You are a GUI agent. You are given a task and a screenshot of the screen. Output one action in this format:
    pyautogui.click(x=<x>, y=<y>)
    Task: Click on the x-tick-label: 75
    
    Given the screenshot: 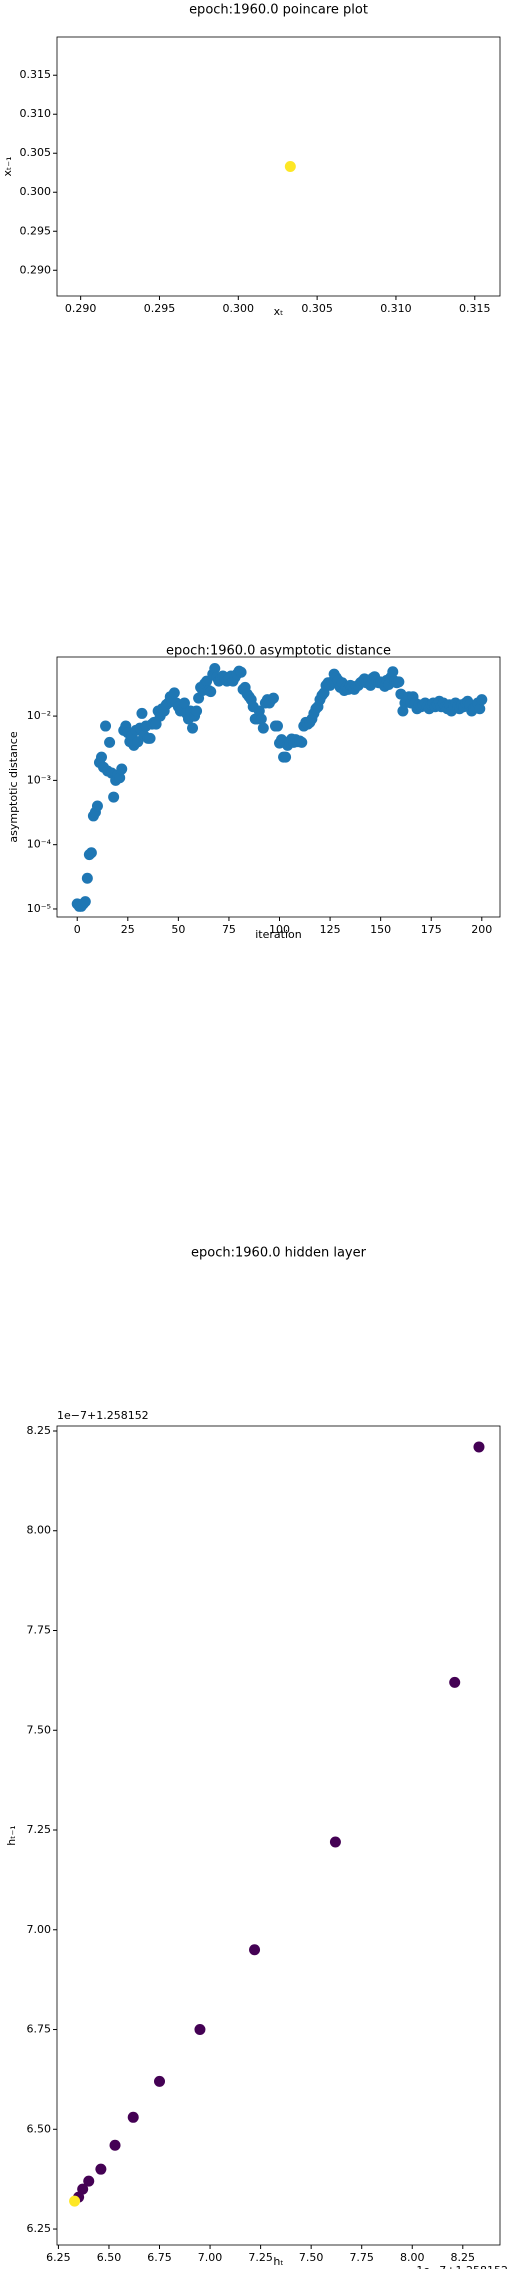 What is the action you would take?
    pyautogui.click(x=229, y=929)
    